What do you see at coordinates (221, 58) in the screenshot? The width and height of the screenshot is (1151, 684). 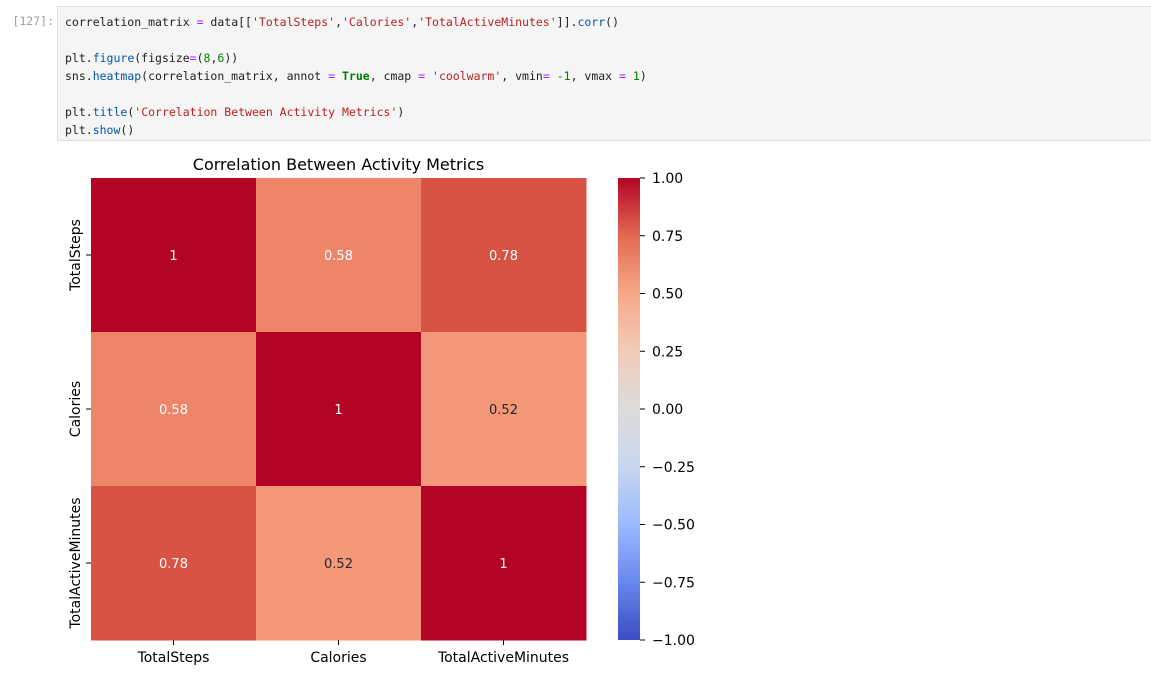 I see `code-token: 6` at bounding box center [221, 58].